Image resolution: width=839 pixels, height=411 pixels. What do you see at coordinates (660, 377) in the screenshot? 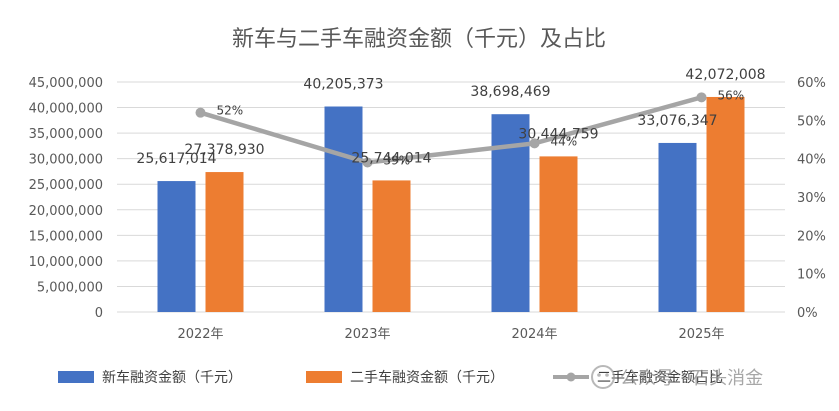
I see `legend-label: 二手车融资金额占比` at bounding box center [660, 377].